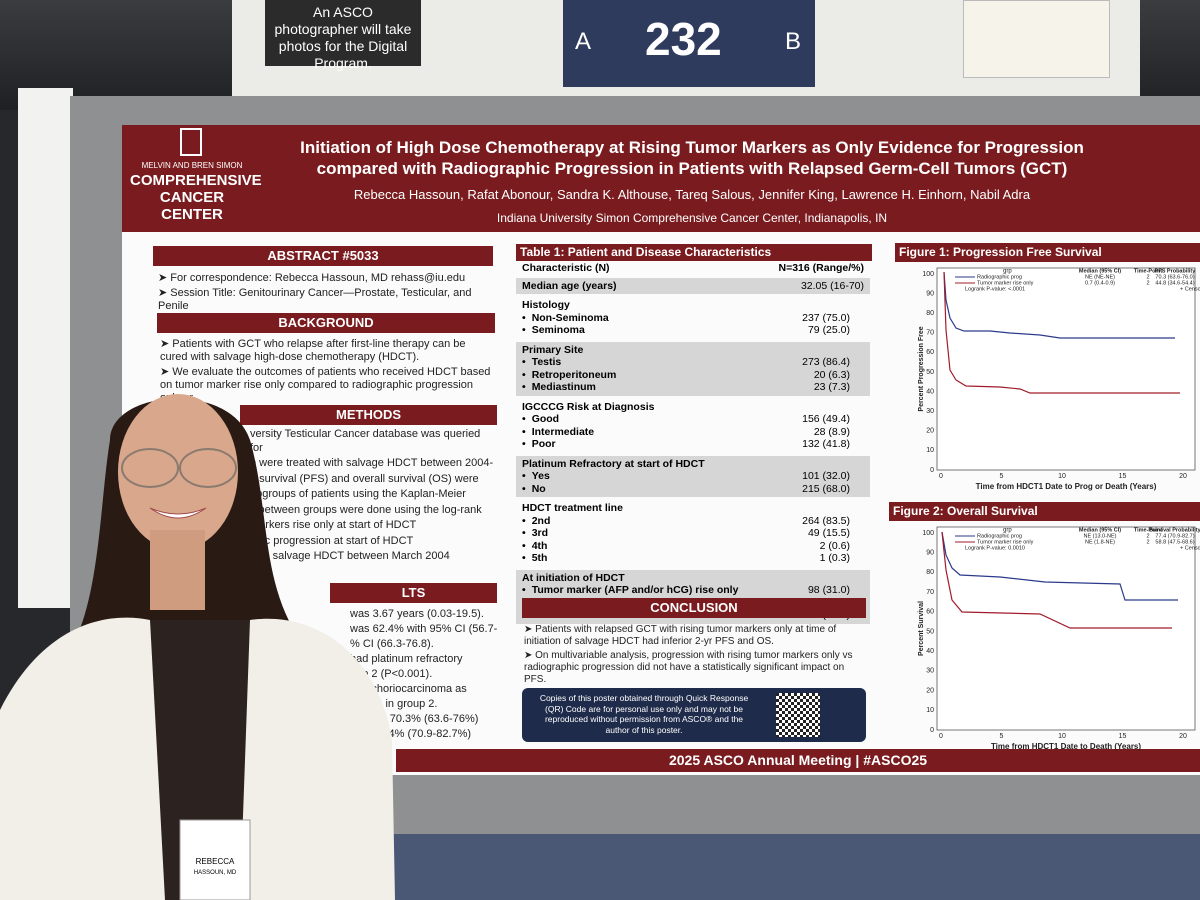  What do you see at coordinates (831, 374) in the screenshot?
I see `cell: 20 (6.3)` at bounding box center [831, 374].